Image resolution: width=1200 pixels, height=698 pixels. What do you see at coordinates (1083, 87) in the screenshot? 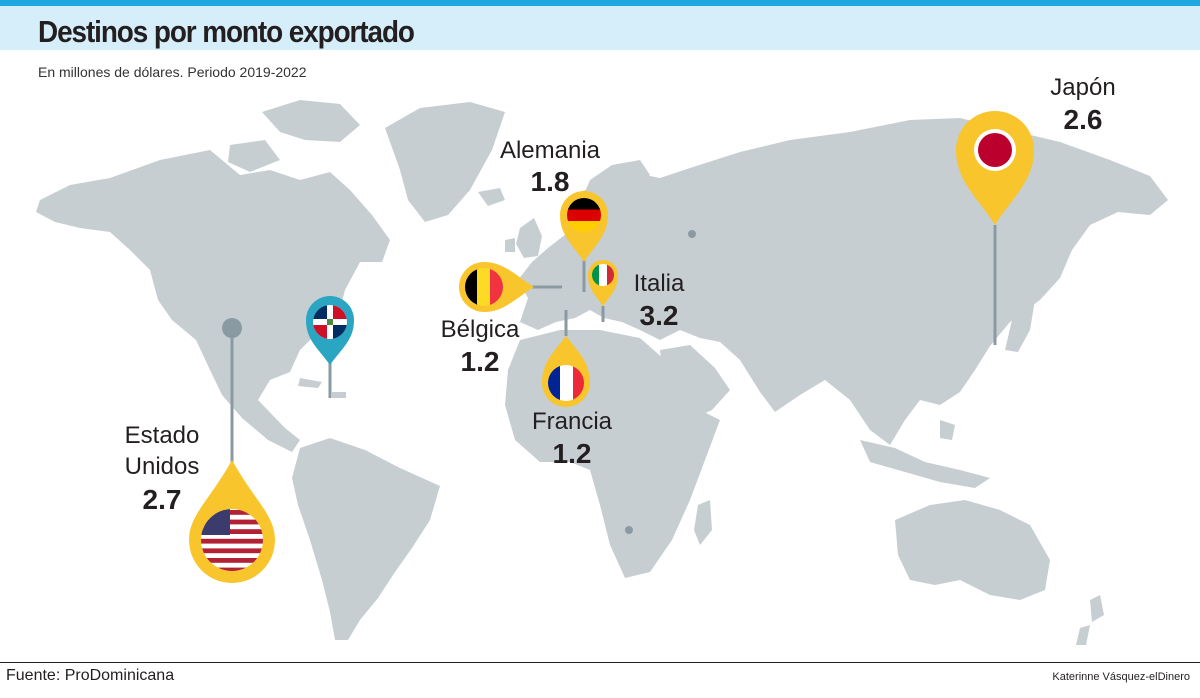
I see `label-japon: Japón` at bounding box center [1083, 87].